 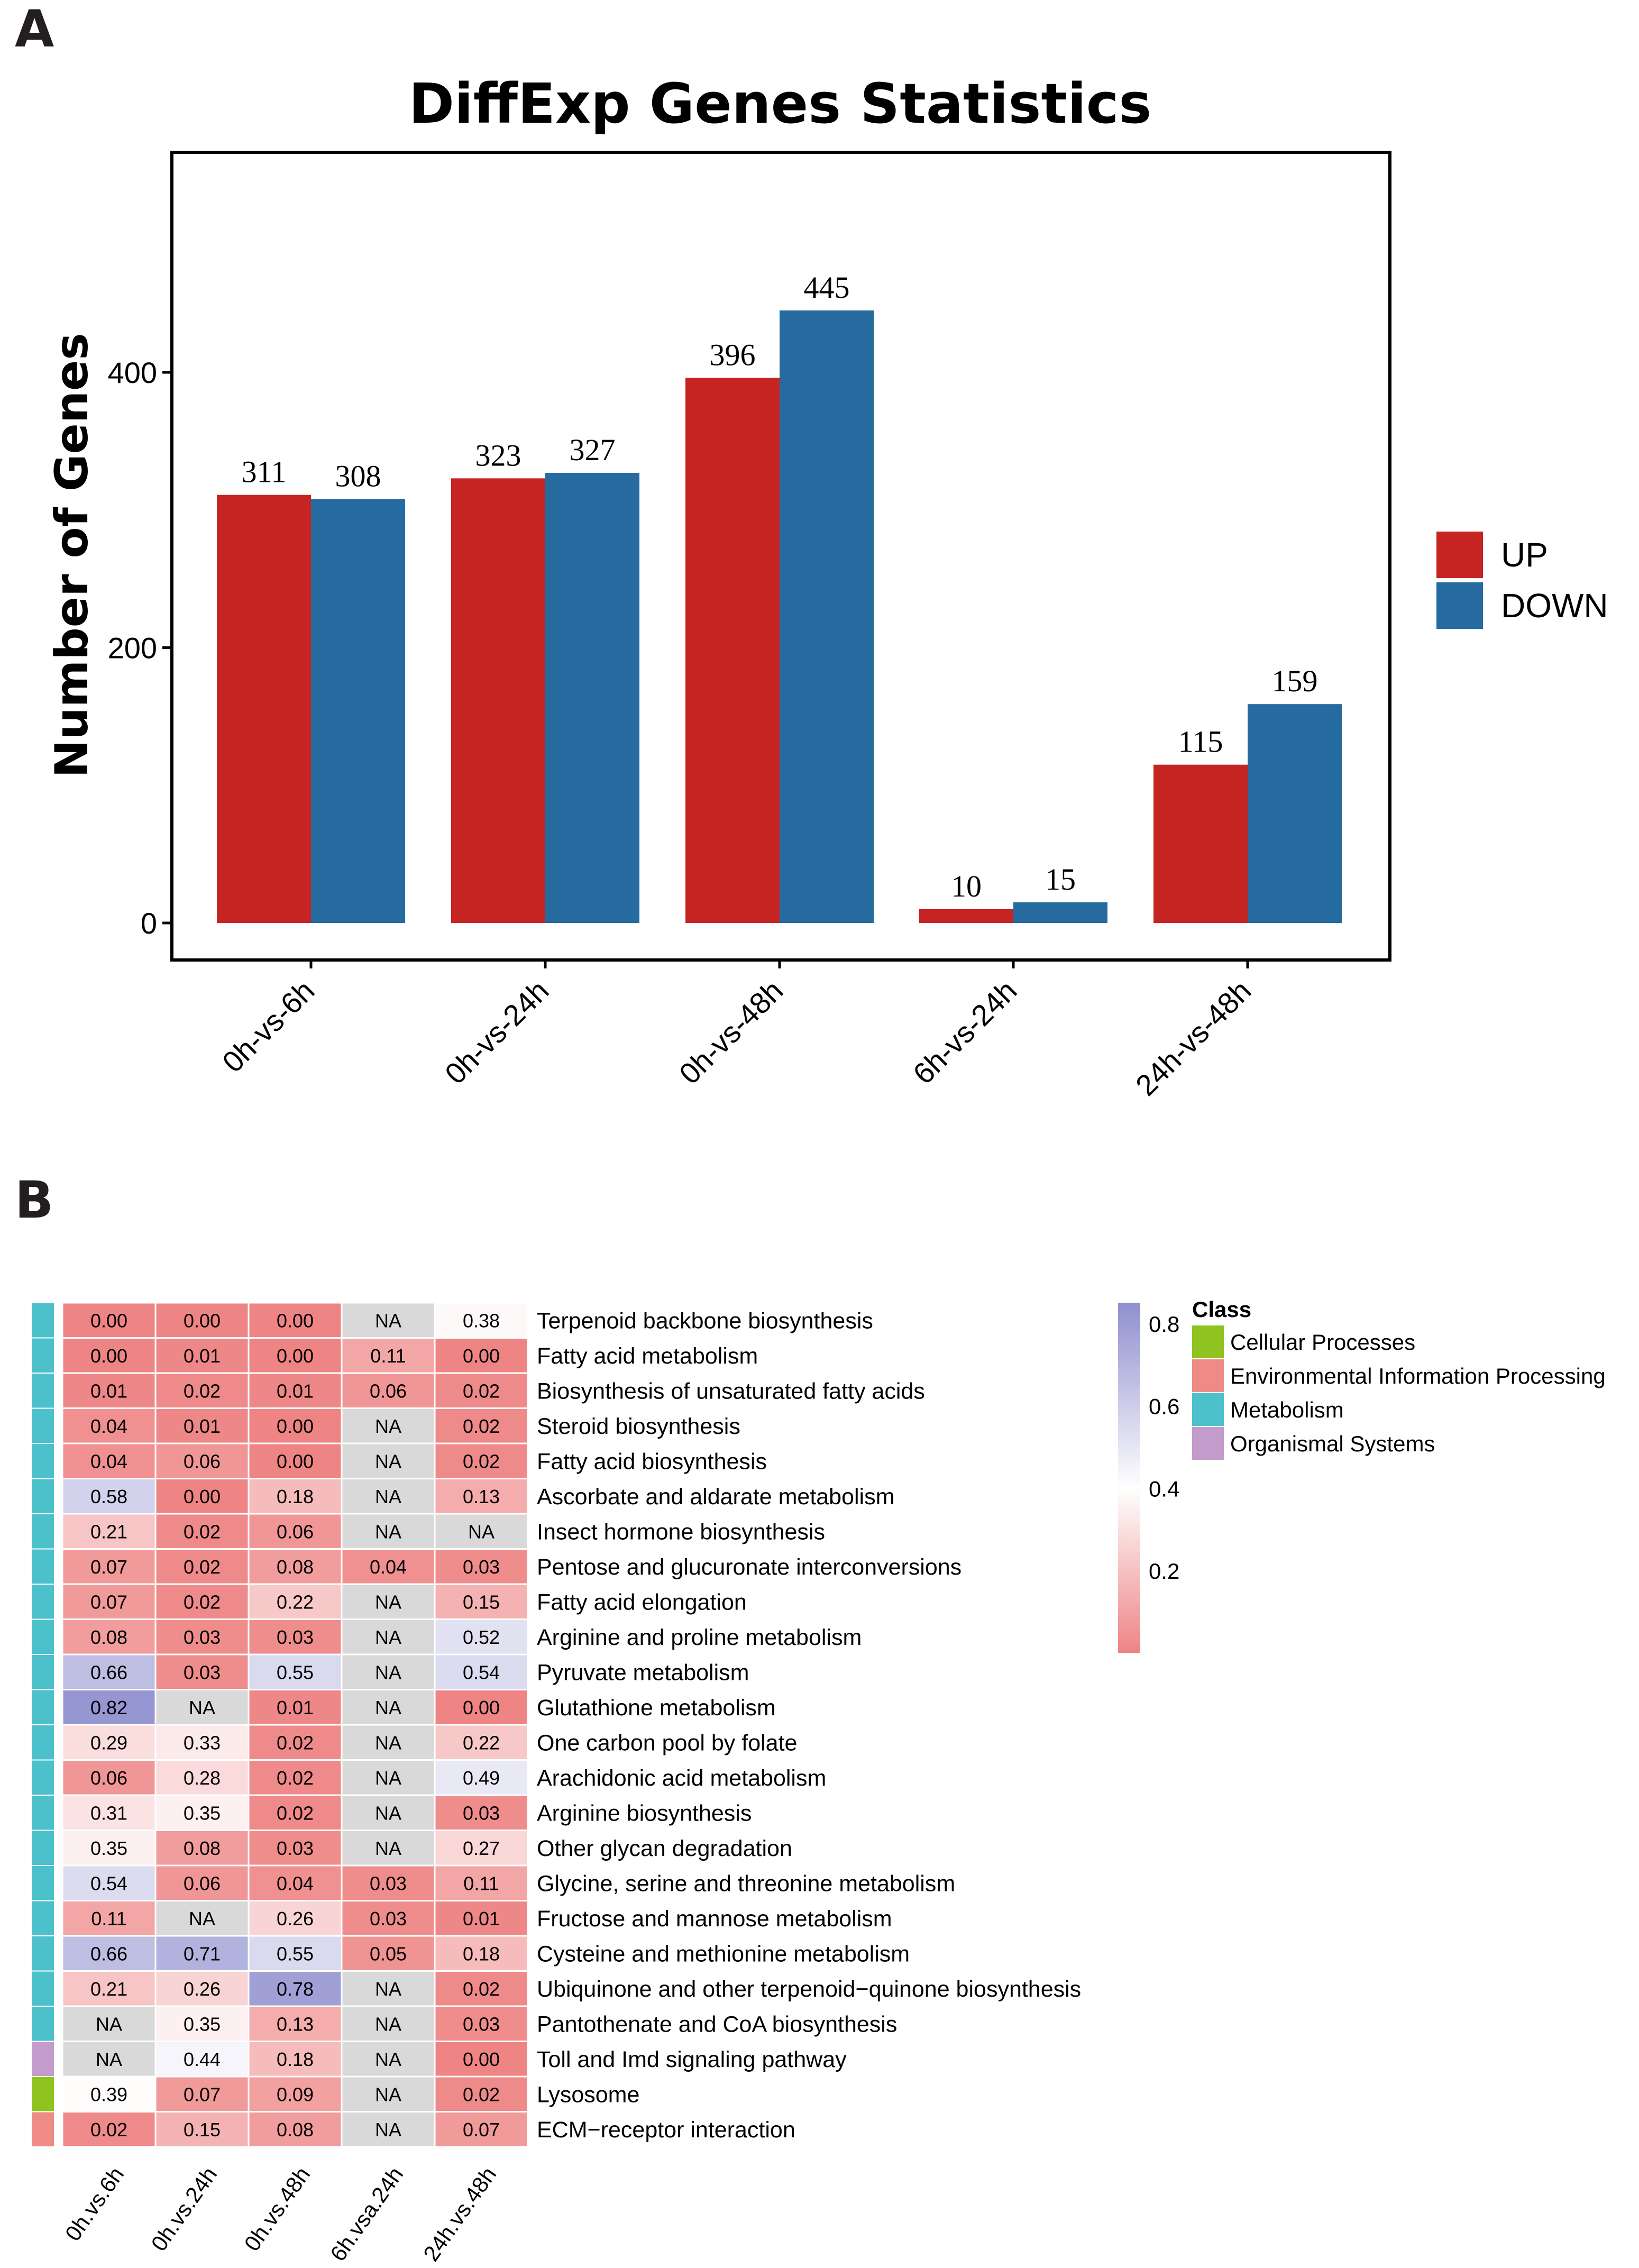 I want to click on cell-value: 0.07, so click(x=202, y=2094).